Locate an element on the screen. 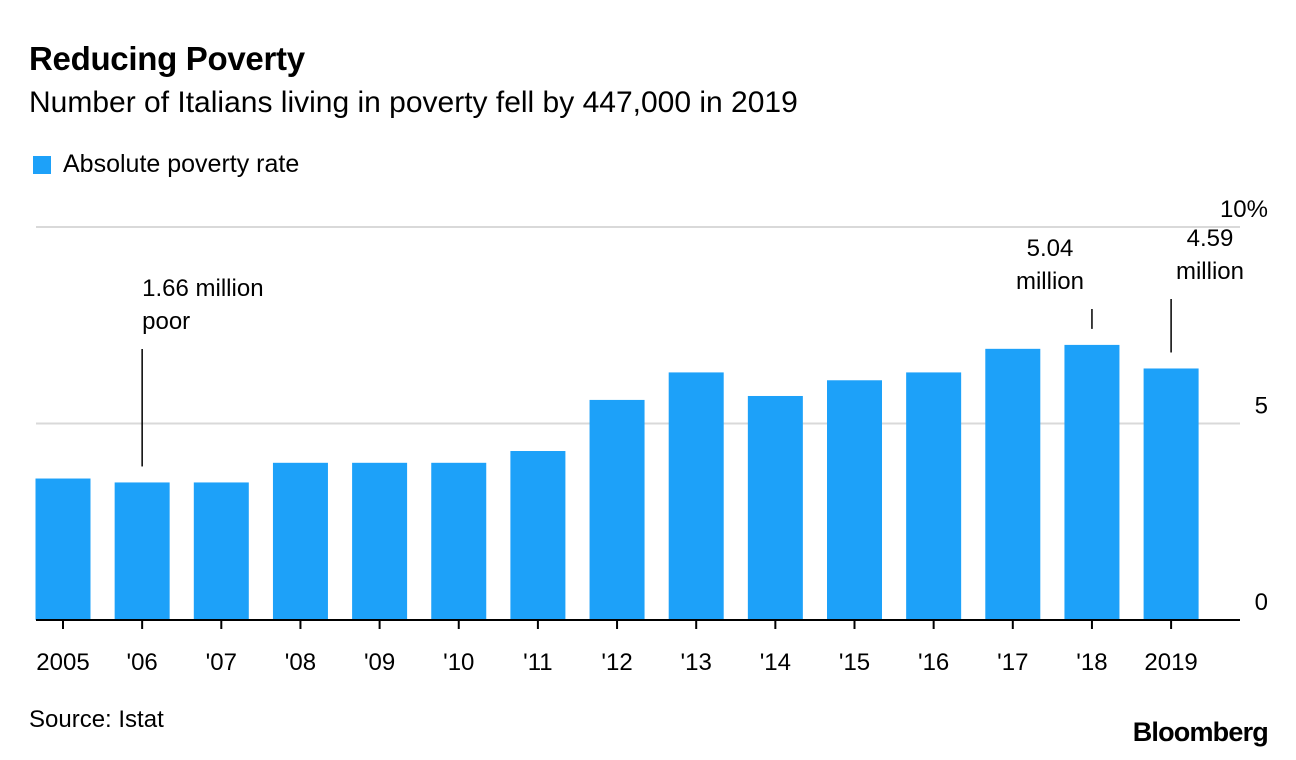 This screenshot has width=1296, height=760. annotation-label: 5.04 is located at coordinates (1050, 248).